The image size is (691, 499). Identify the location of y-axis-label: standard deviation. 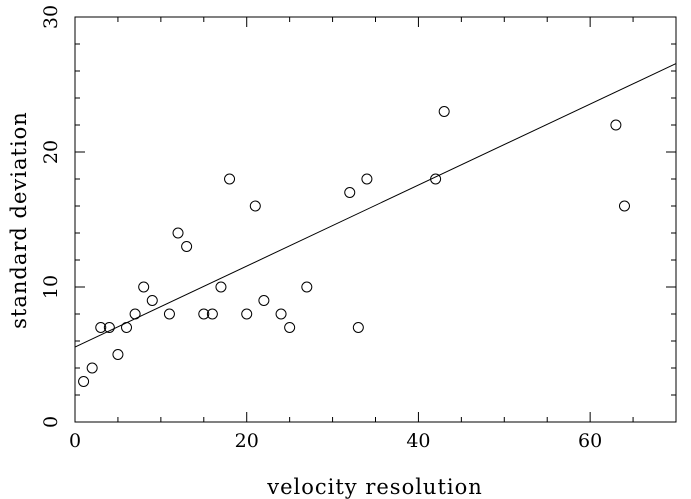
(19, 220).